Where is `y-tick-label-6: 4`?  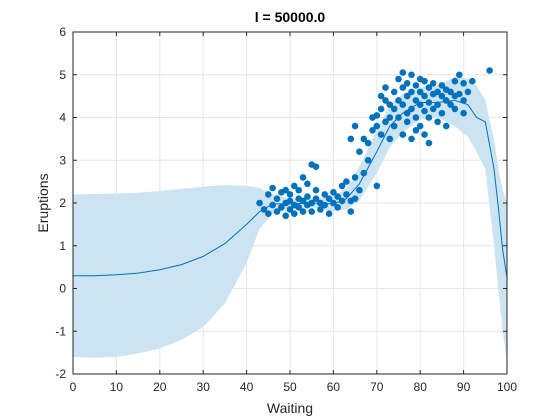
y-tick-label-6: 4 is located at coordinates (62, 118).